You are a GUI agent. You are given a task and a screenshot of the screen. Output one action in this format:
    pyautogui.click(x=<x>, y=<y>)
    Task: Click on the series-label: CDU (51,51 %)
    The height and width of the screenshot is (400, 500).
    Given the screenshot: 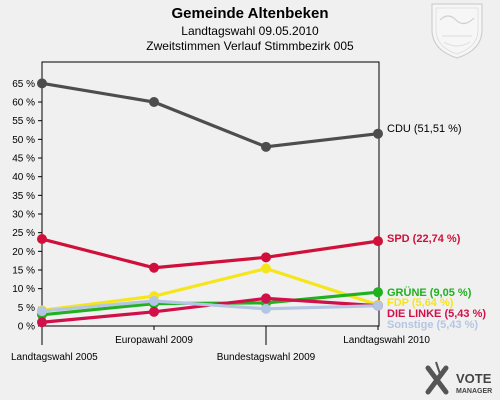 What is the action you would take?
    pyautogui.click(x=424, y=129)
    